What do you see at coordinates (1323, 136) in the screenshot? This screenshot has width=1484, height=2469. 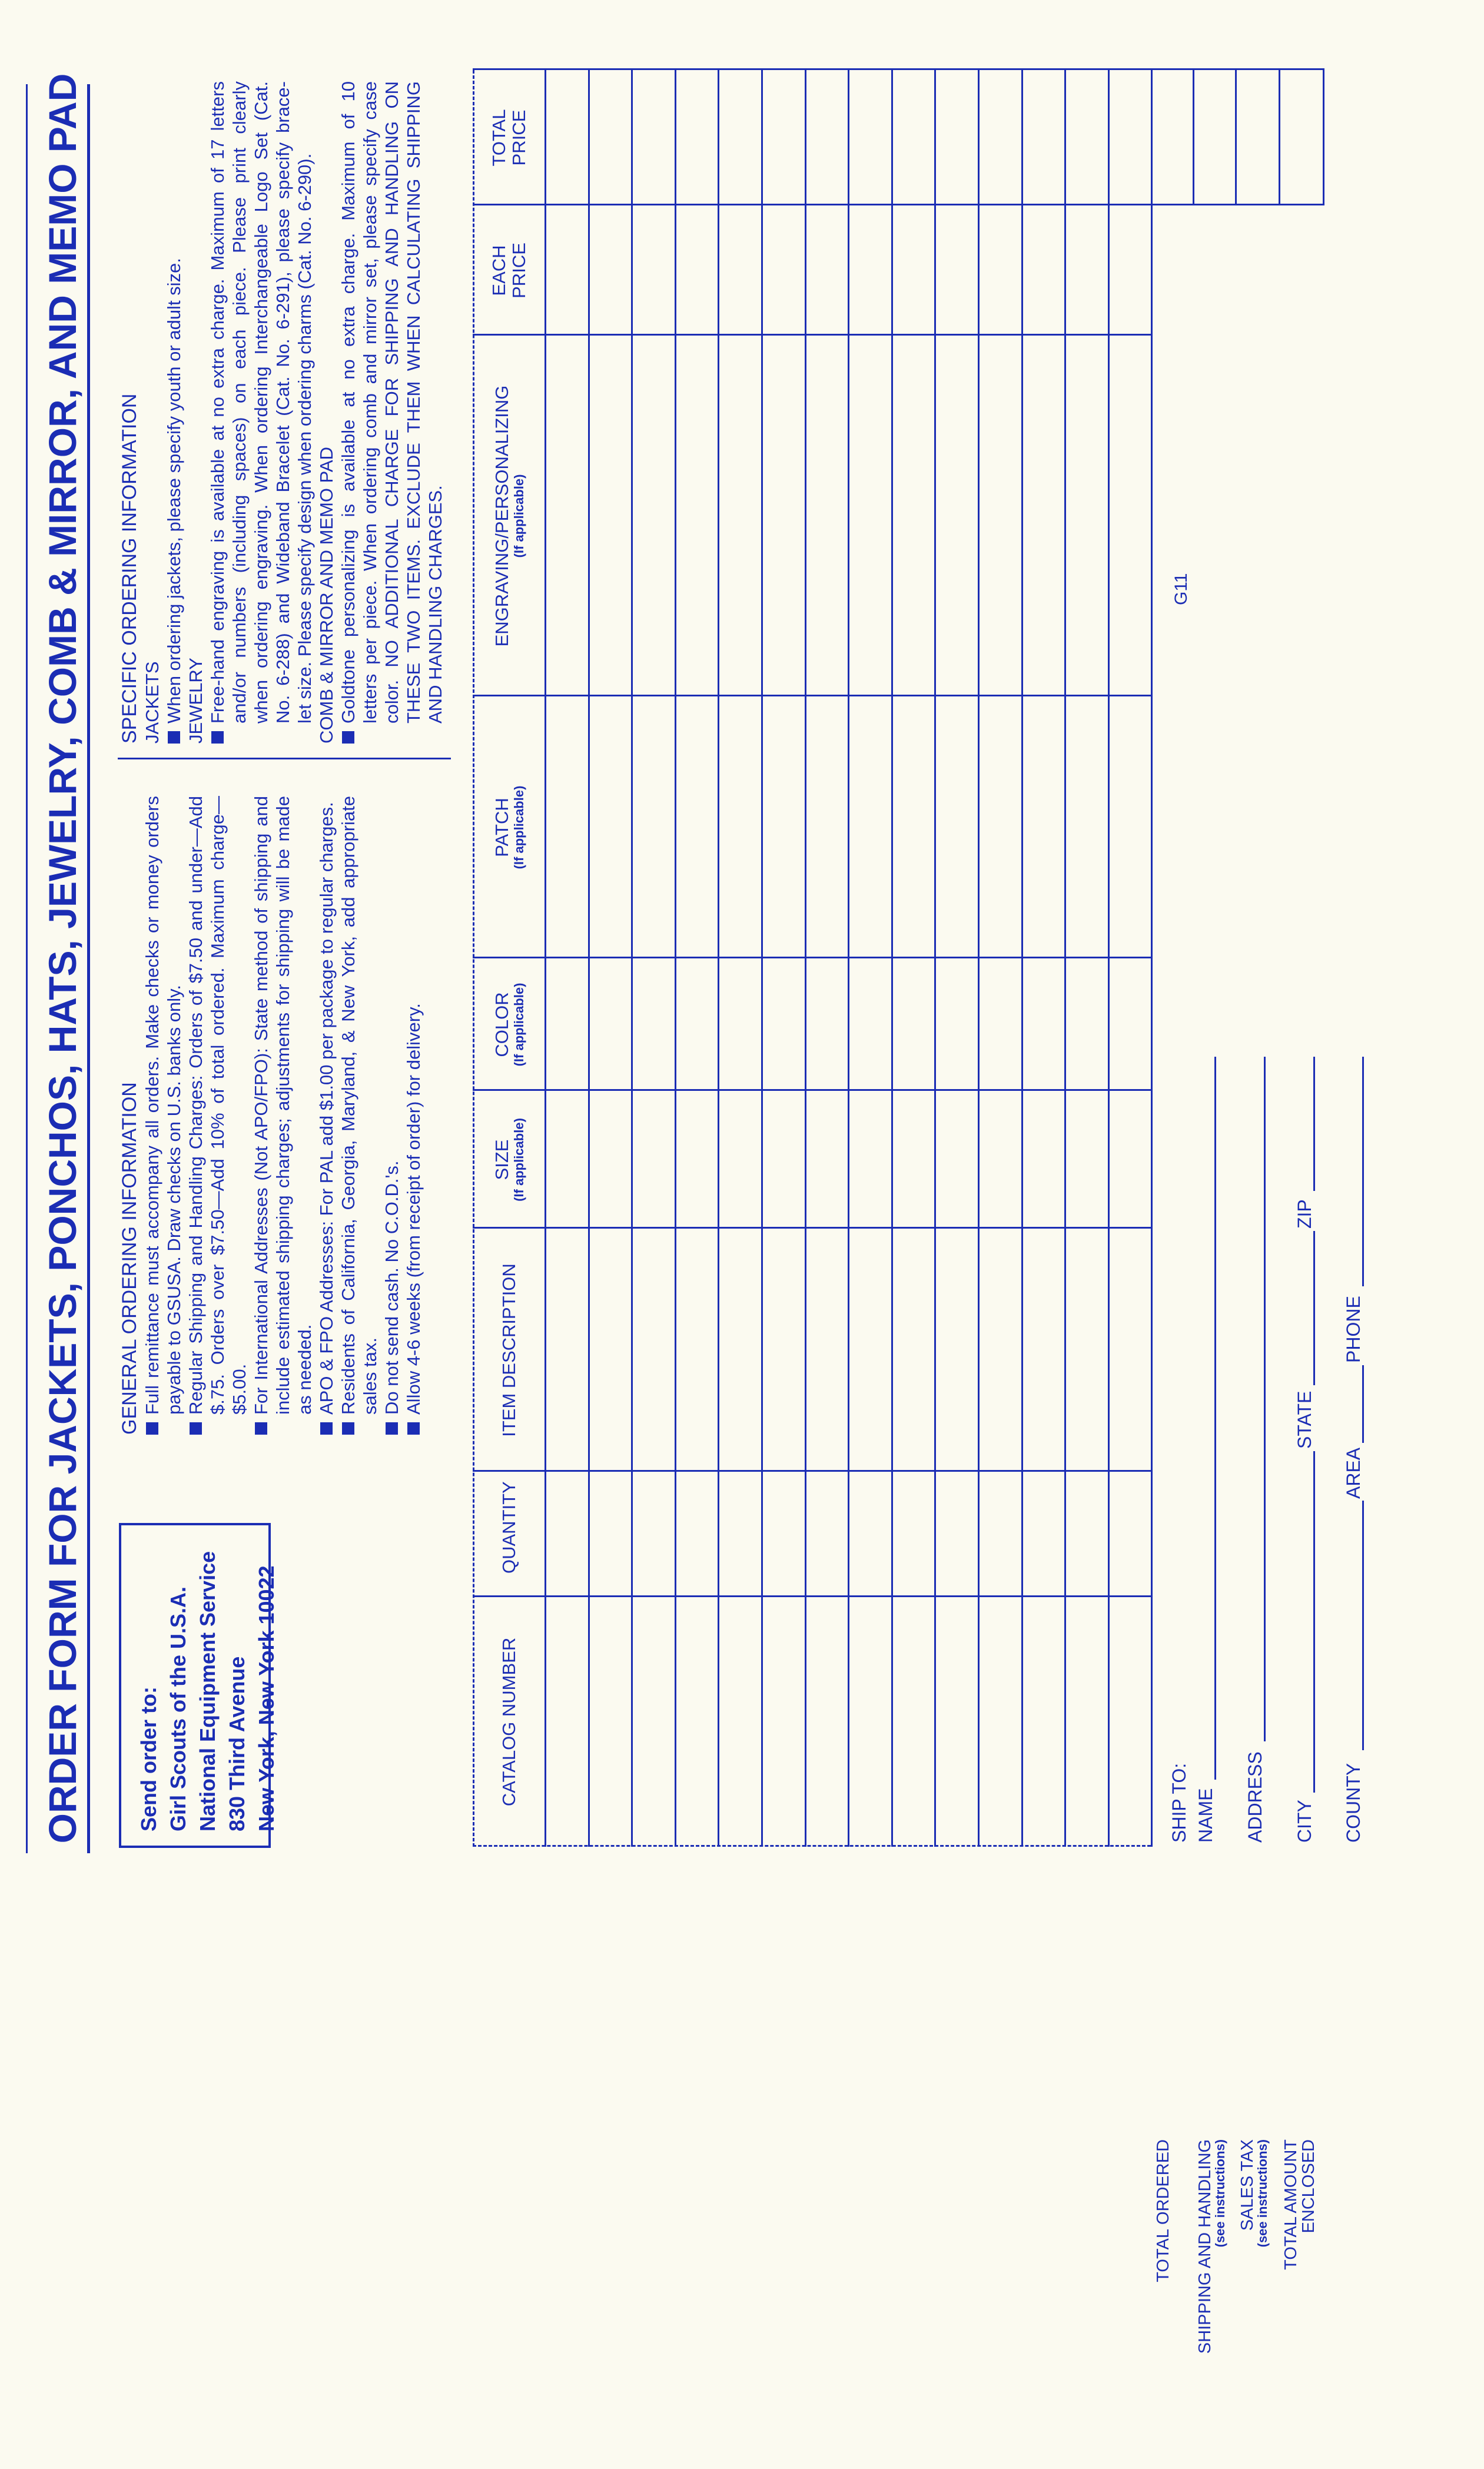 I see `total-row-divider` at bounding box center [1323, 136].